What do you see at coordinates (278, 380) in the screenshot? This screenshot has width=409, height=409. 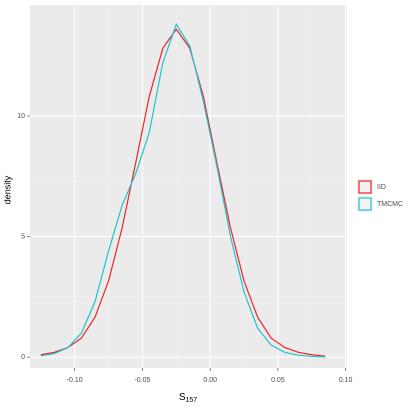 I see `x-tick-label: 0.05` at bounding box center [278, 380].